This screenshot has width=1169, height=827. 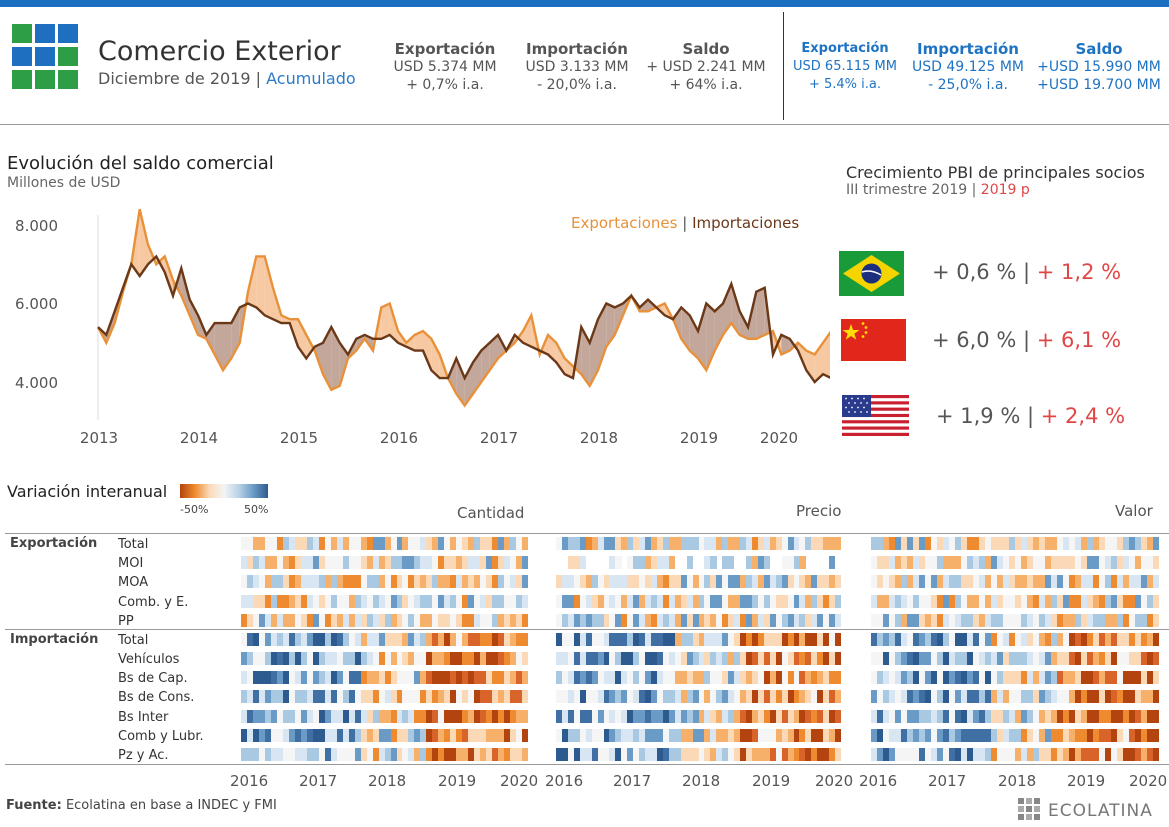 I want to click on year-label: 2020, so click(x=1148, y=781).